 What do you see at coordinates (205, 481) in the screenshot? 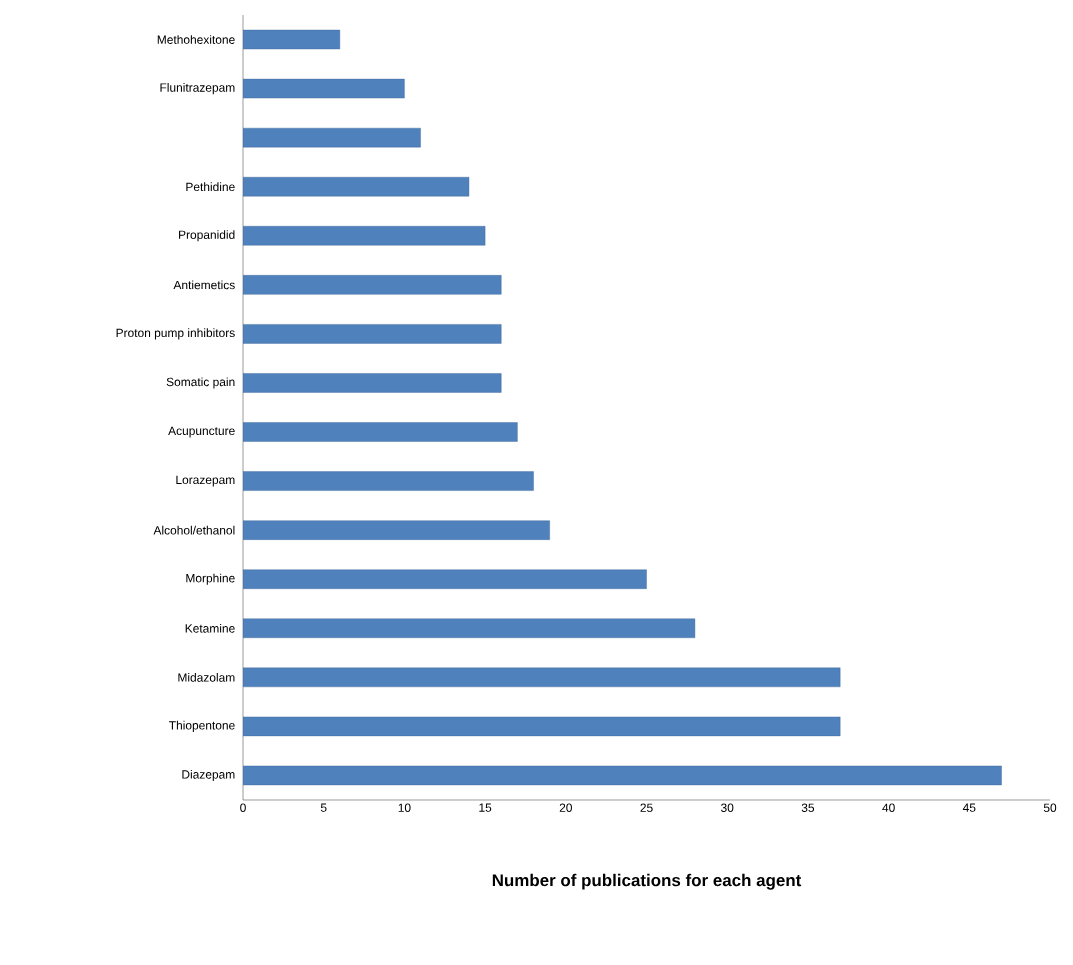
I see `y-tick-label: Lorazepam` at bounding box center [205, 481].